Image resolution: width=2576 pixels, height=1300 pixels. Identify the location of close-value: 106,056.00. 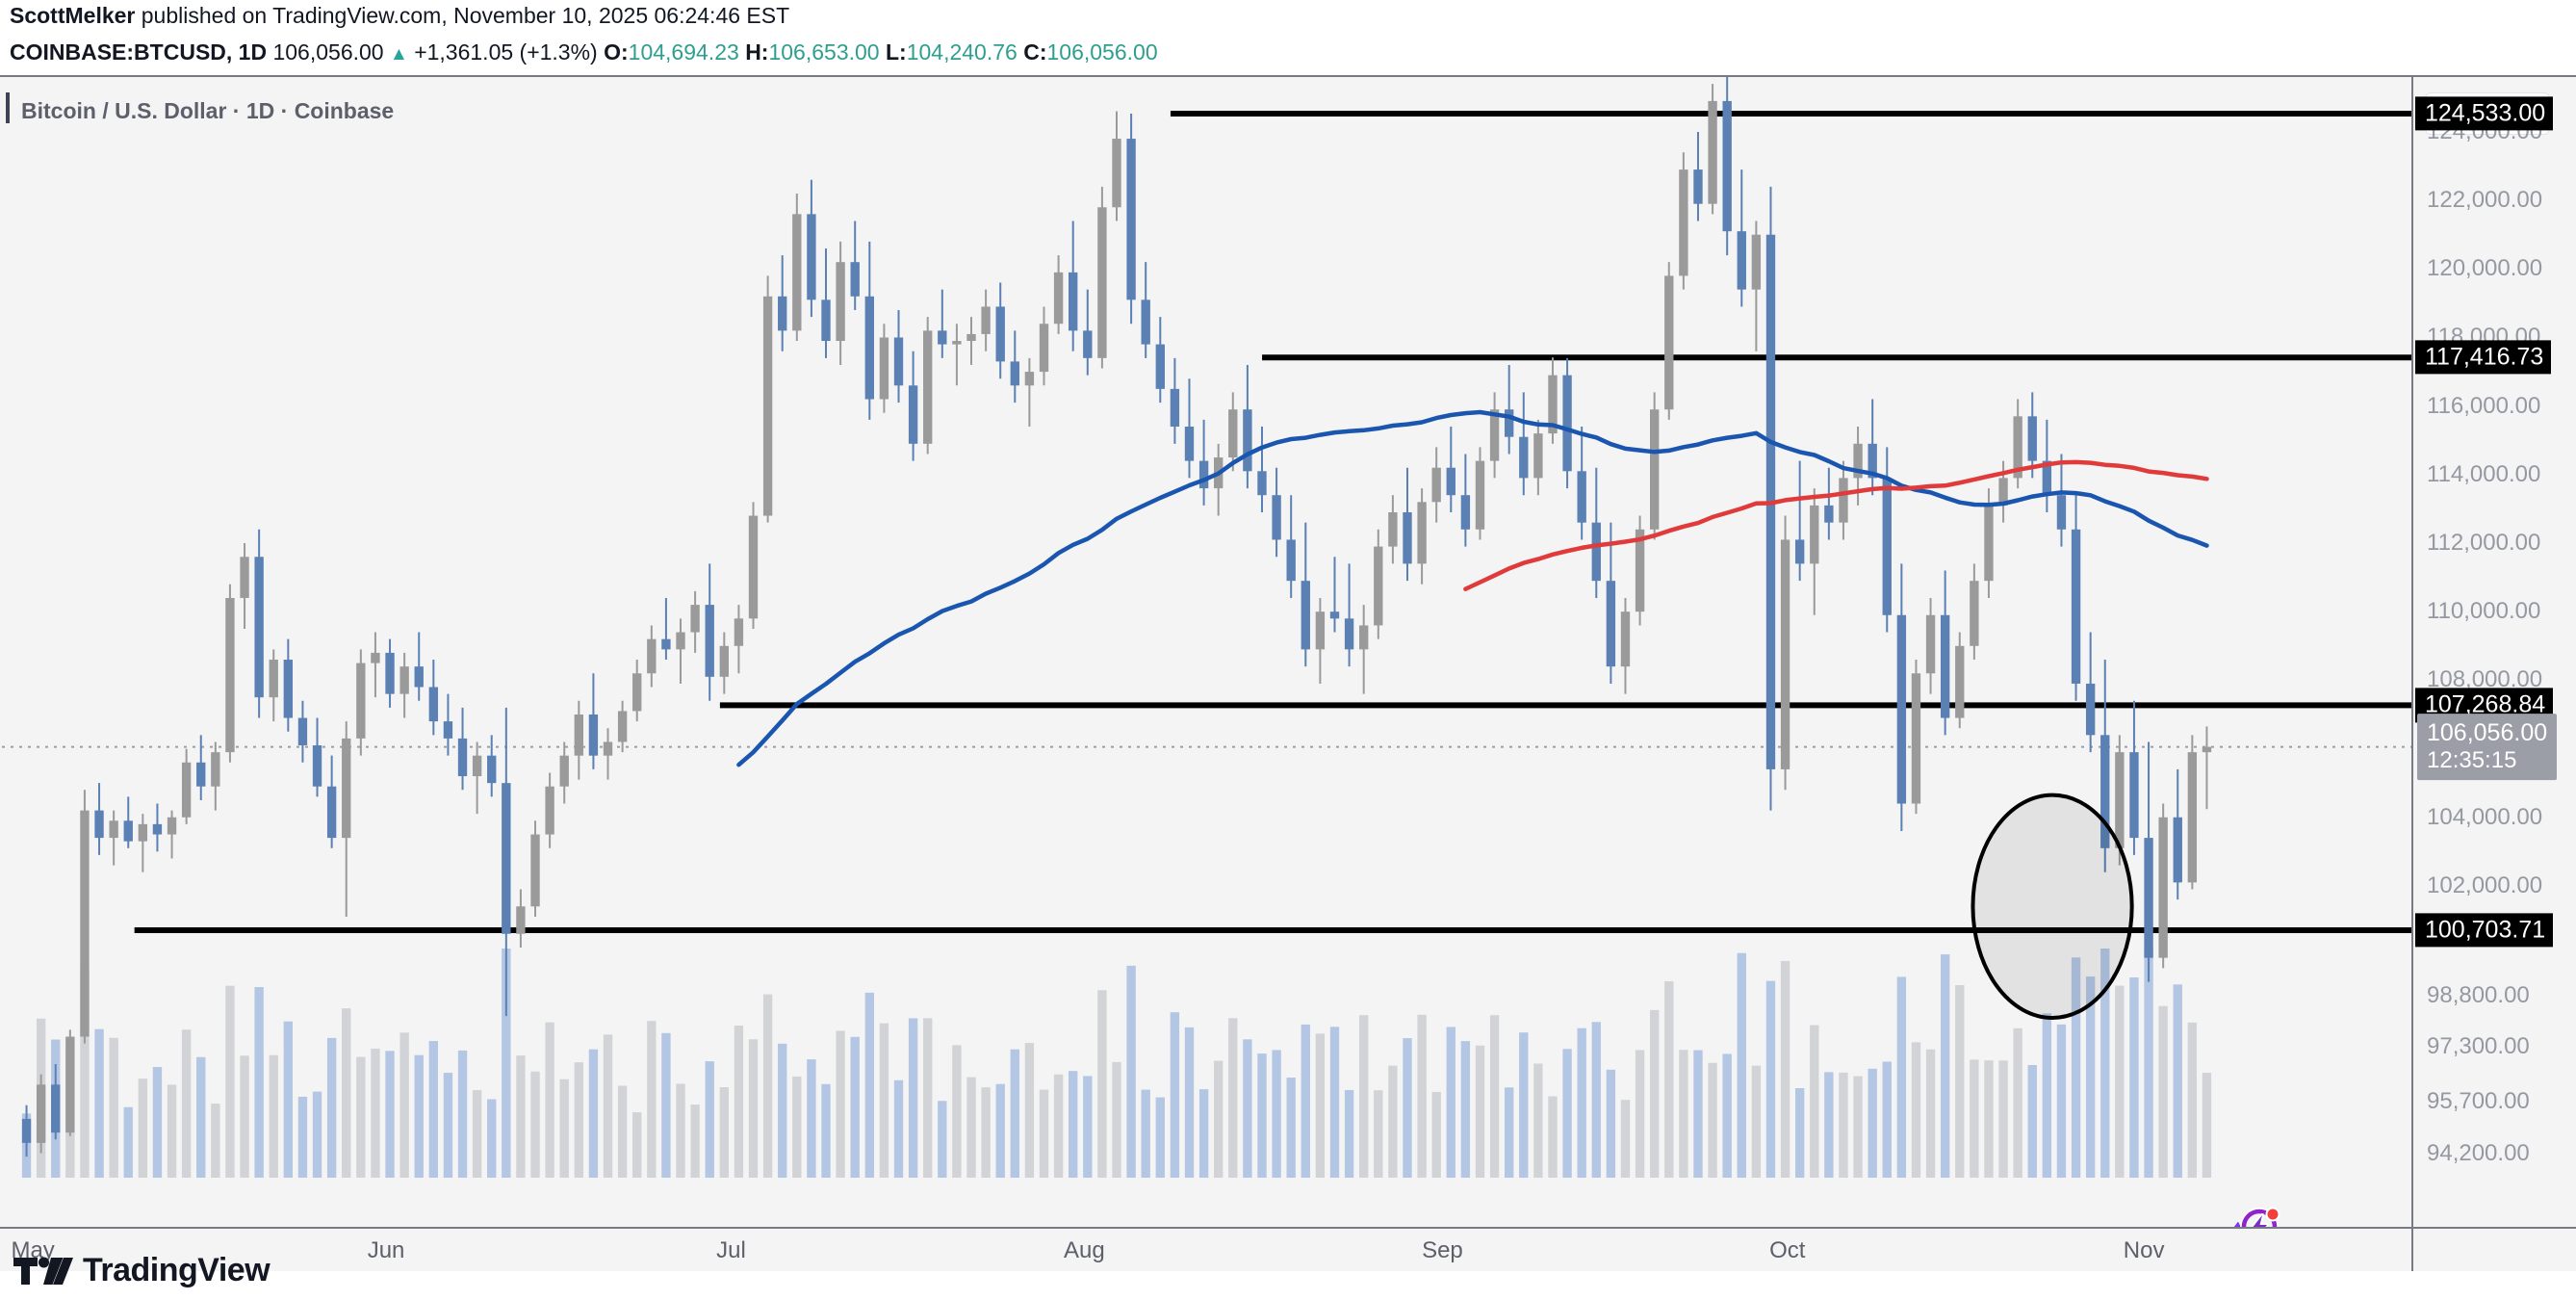
(1102, 52).